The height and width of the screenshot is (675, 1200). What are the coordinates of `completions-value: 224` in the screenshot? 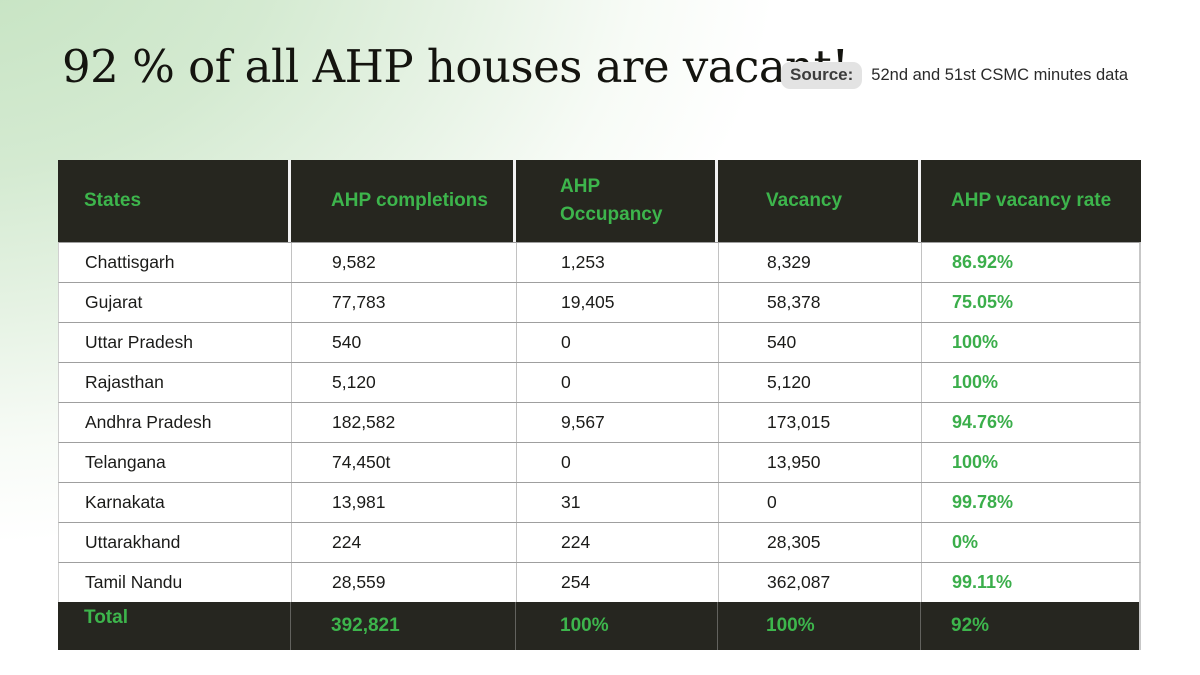 It's located at (404, 542).